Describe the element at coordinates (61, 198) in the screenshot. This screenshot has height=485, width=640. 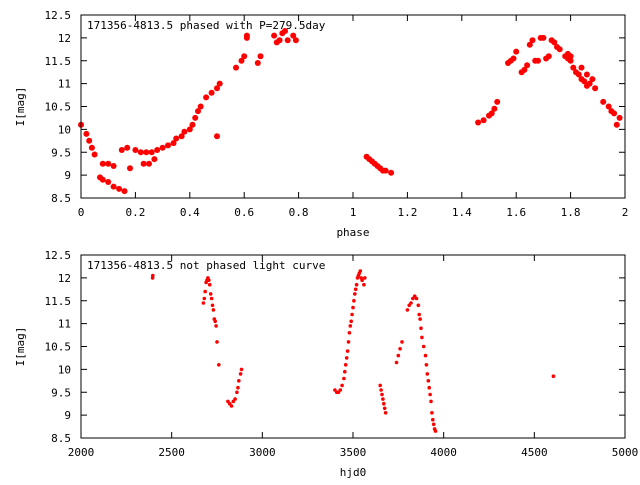
I see `phased-y-tick-label: 8.5` at that location.